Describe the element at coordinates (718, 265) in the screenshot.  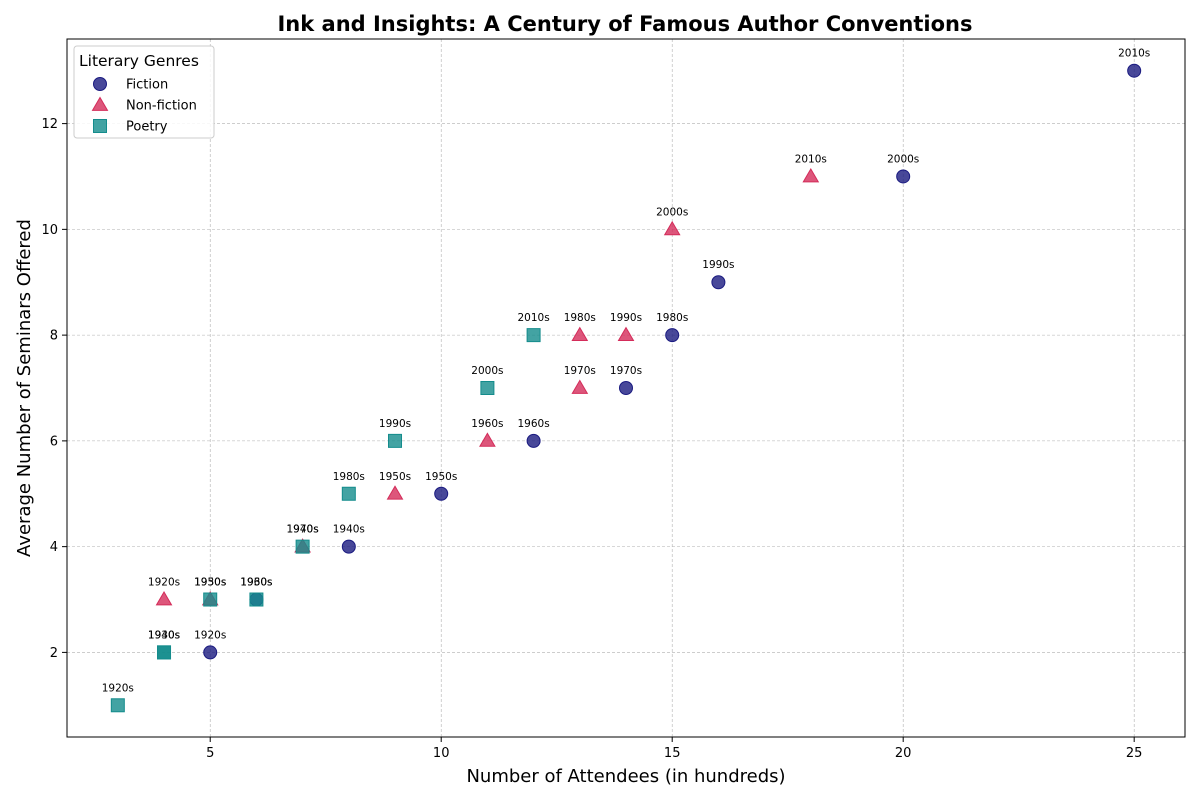
I see `fiction-point-label: 1990s` at that location.